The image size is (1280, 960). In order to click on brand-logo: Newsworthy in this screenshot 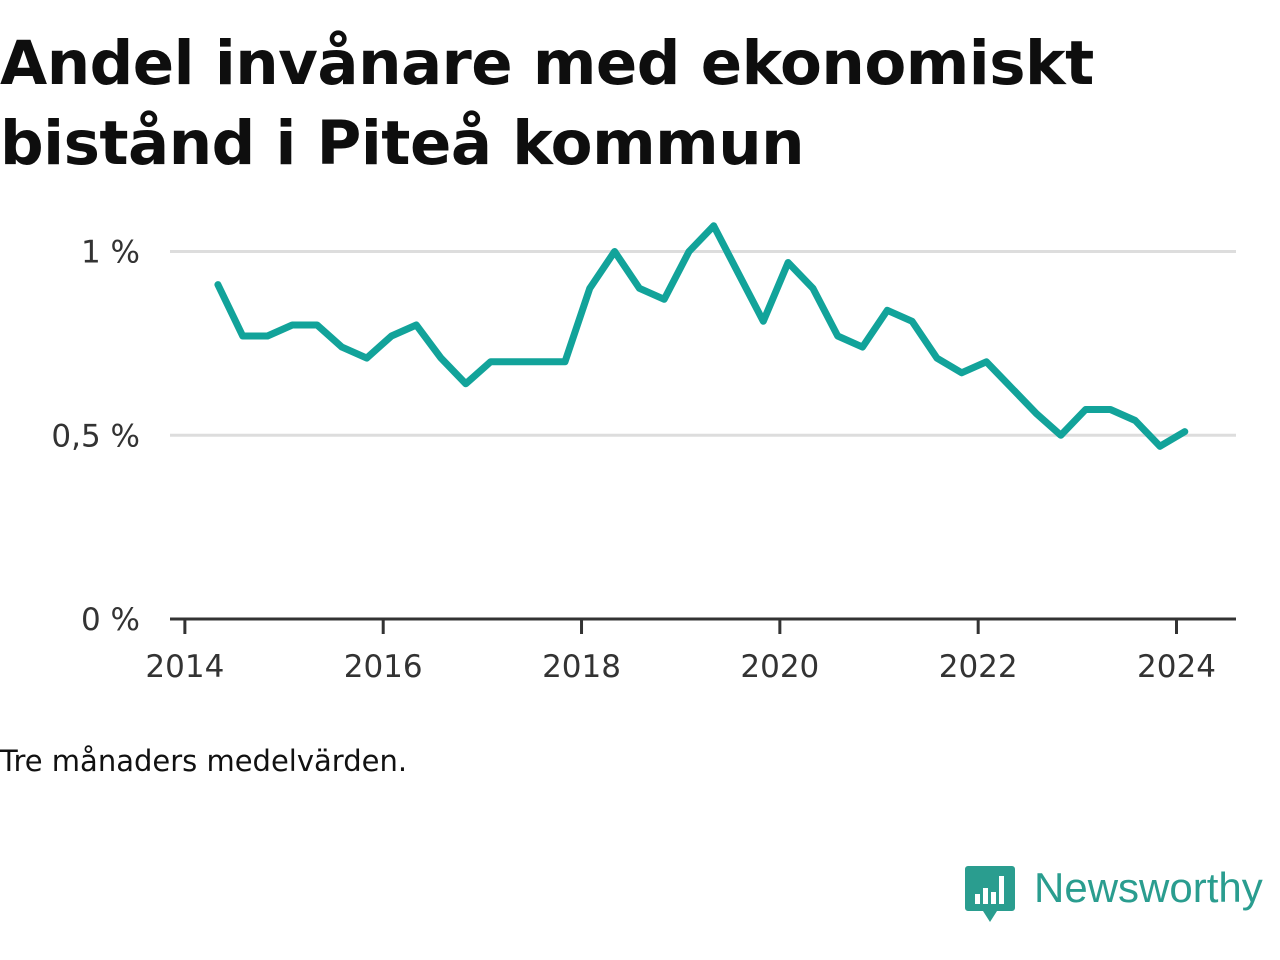, I will do `click(1113, 896)`.